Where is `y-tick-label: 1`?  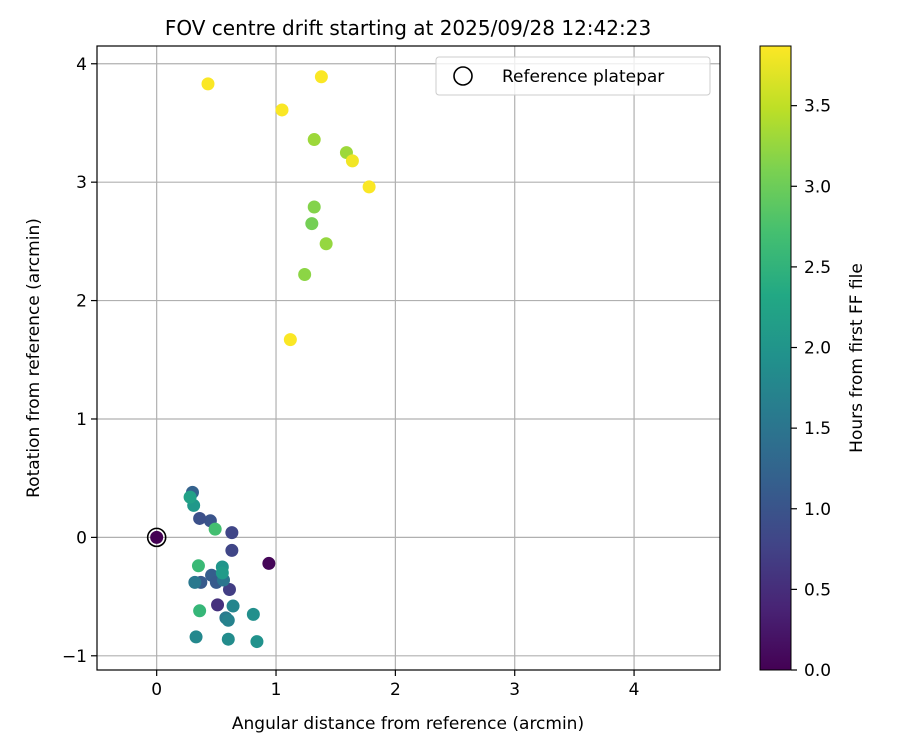
y-tick-label: 1 is located at coordinates (81, 420).